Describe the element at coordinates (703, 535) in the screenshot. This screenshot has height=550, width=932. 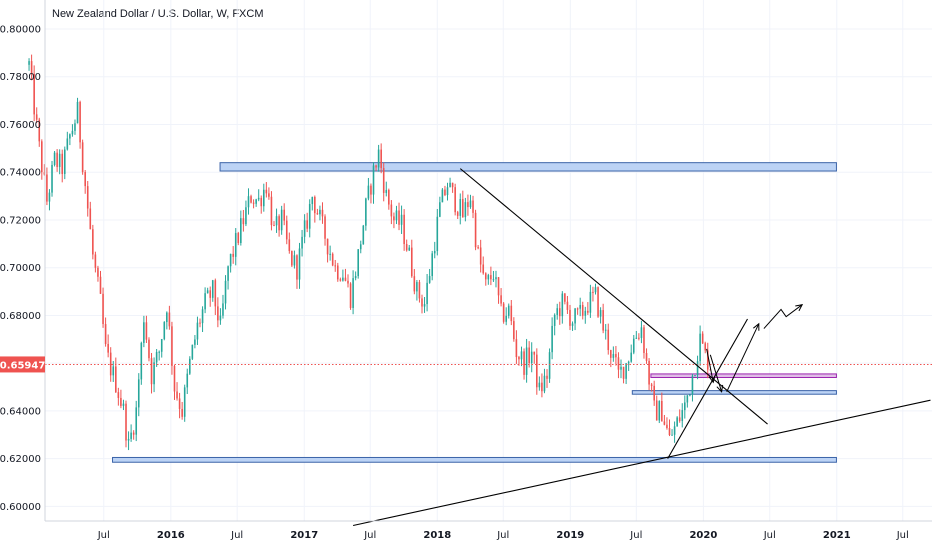
I see `x-tick-label: 2020` at that location.